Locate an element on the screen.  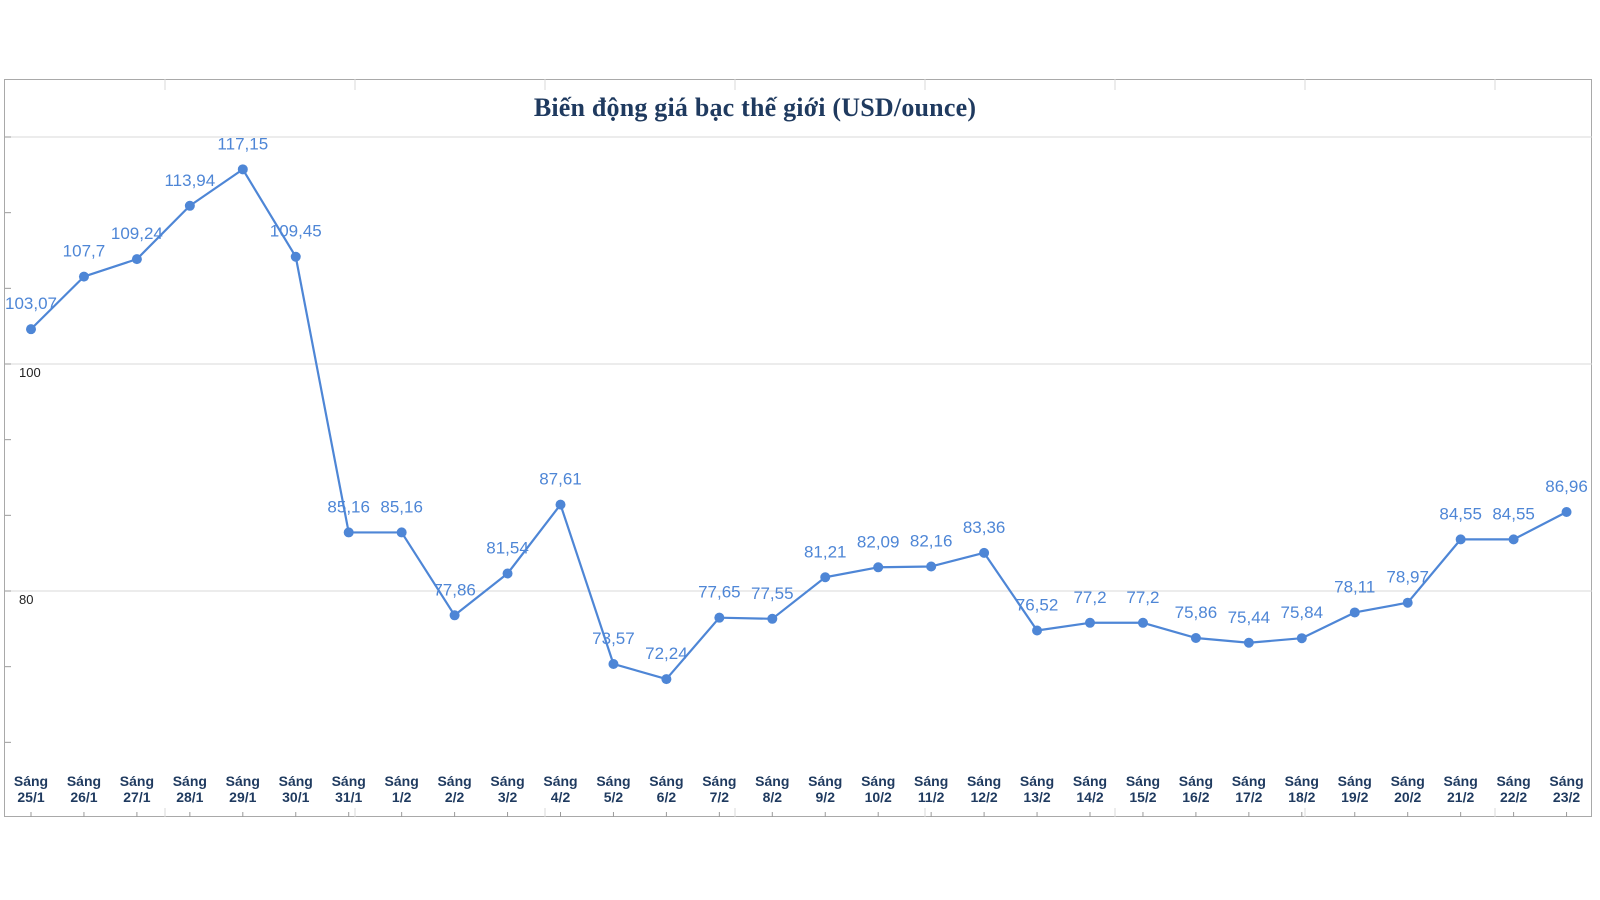
data-label: 109,45 is located at coordinates (296, 231).